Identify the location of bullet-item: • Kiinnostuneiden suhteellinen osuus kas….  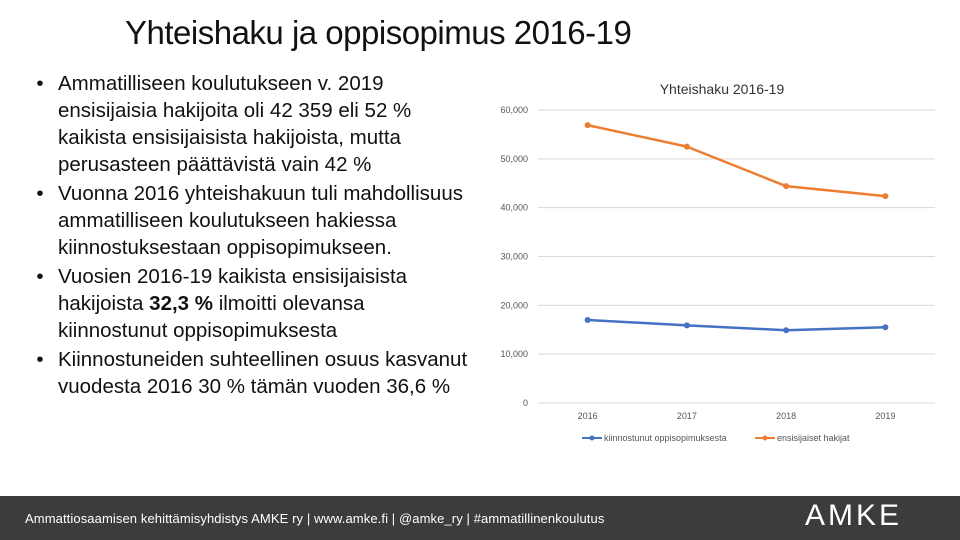
(252, 373).